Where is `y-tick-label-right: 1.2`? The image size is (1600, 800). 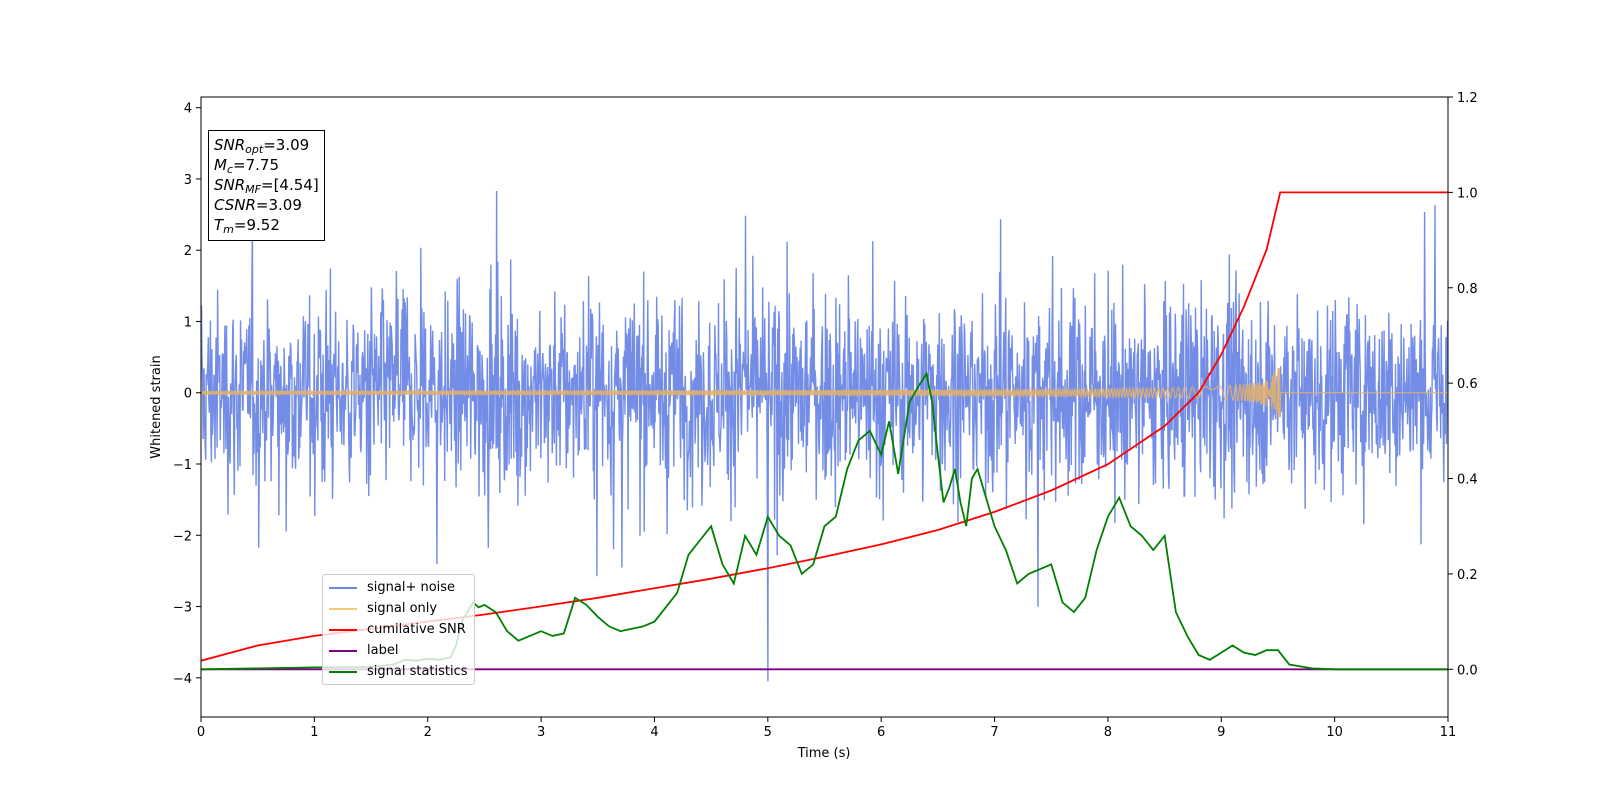
y-tick-label-right: 1.2 is located at coordinates (1467, 98).